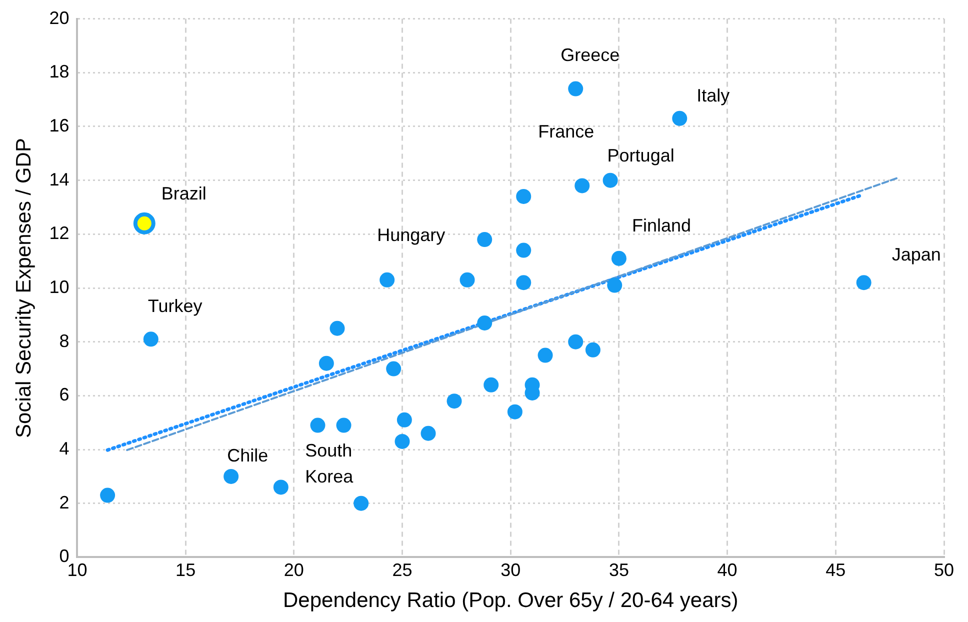 The image size is (968, 622). Describe the element at coordinates (59, 233) in the screenshot. I see `y-tick-label: 12` at that location.